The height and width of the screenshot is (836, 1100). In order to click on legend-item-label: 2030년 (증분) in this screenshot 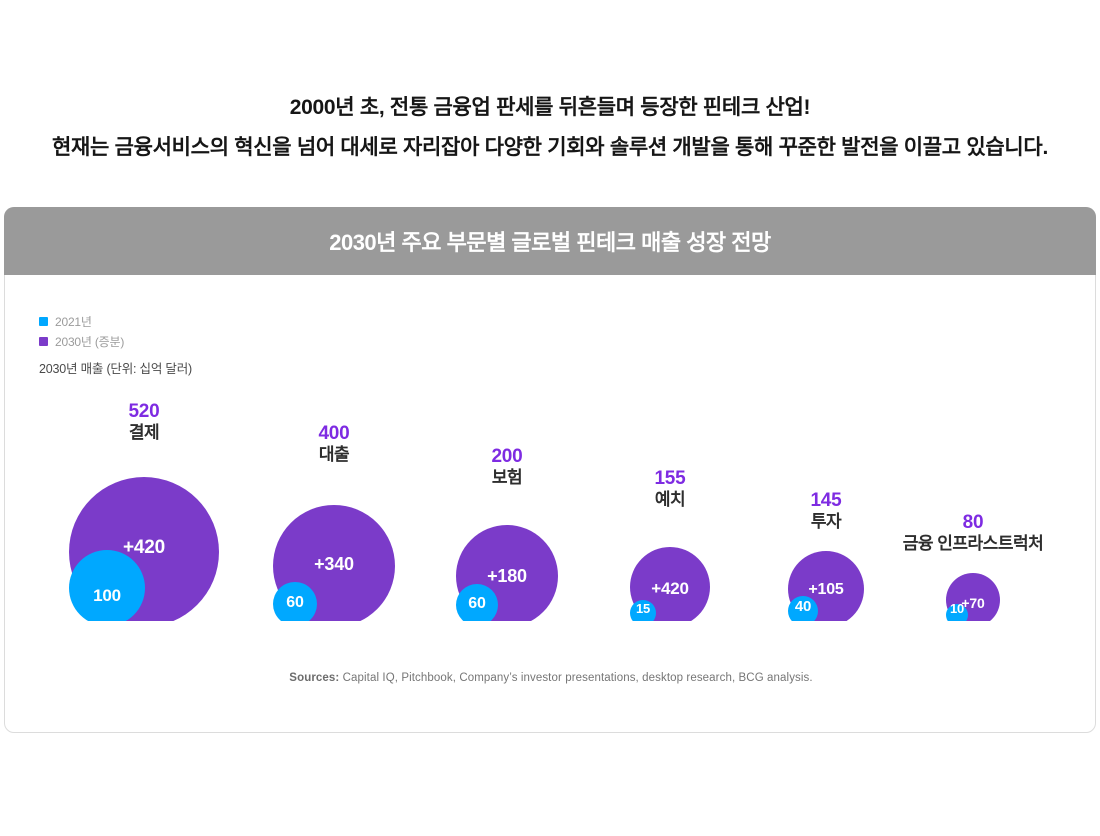, I will do `click(90, 342)`.